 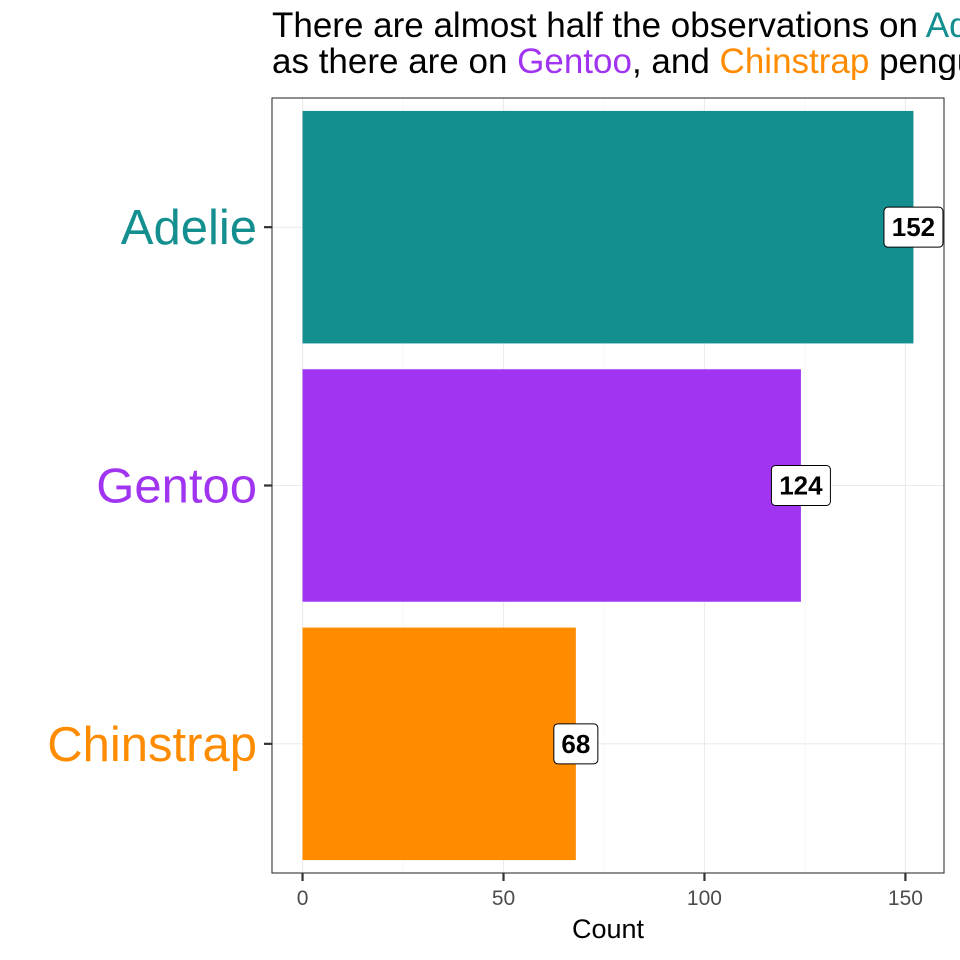 I want to click on title-line2-segment-0: as there are on, so click(x=395, y=61).